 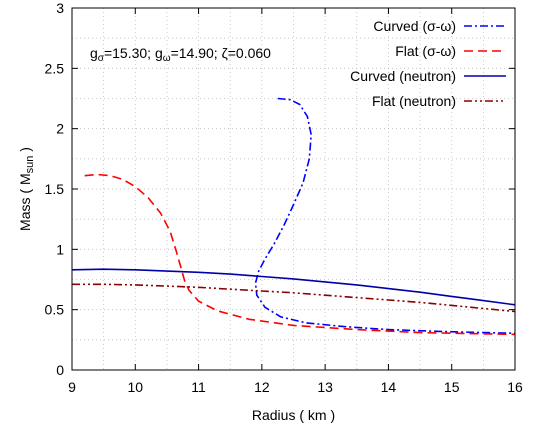 I want to click on y-axis-title: Mass ( Msun ), so click(x=26, y=189).